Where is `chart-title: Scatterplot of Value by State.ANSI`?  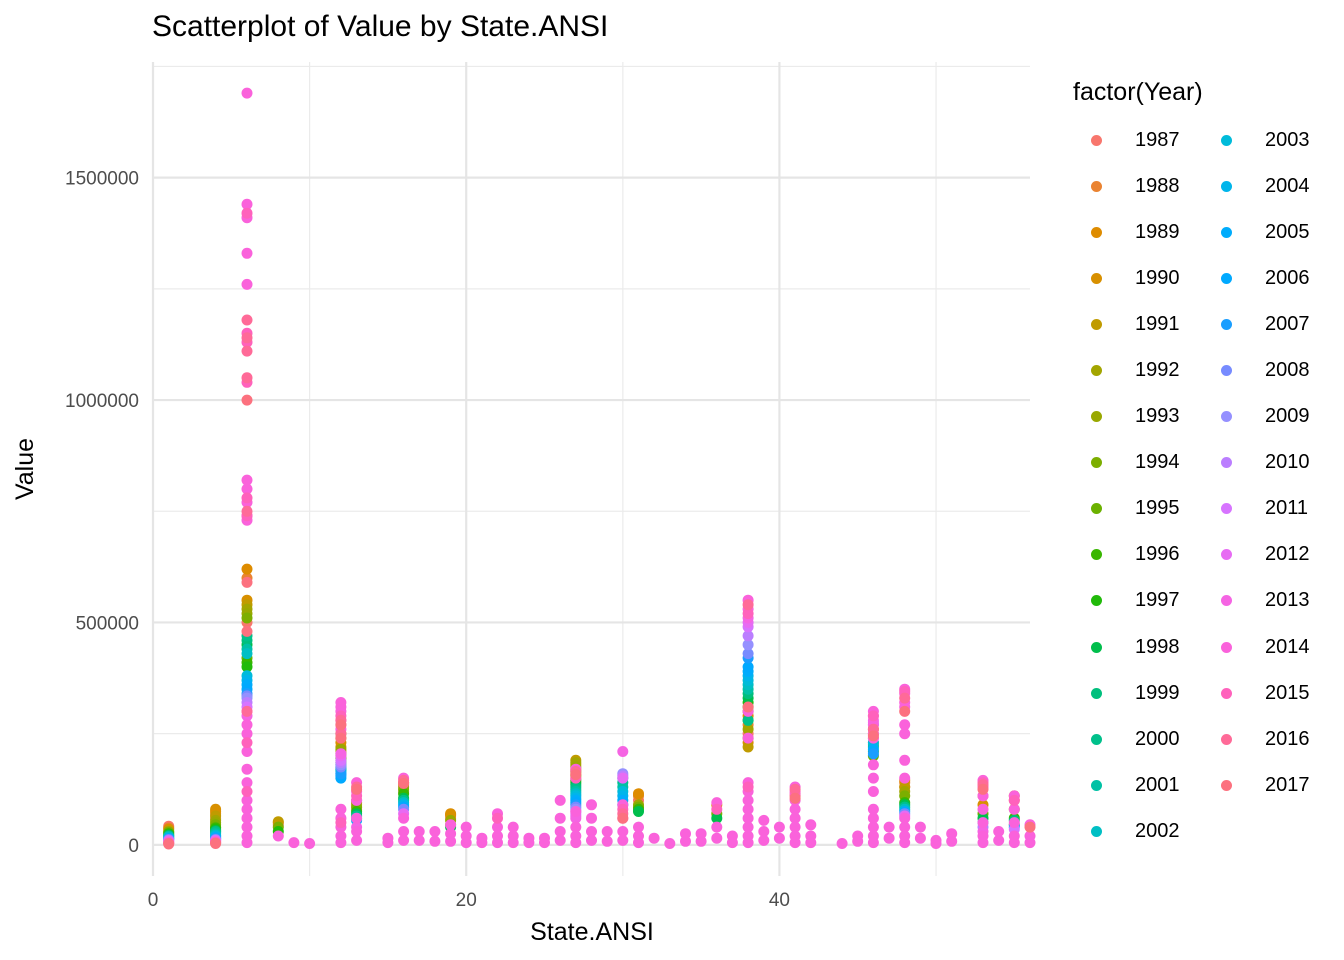 chart-title: Scatterplot of Value by State.ANSI is located at coordinates (380, 26).